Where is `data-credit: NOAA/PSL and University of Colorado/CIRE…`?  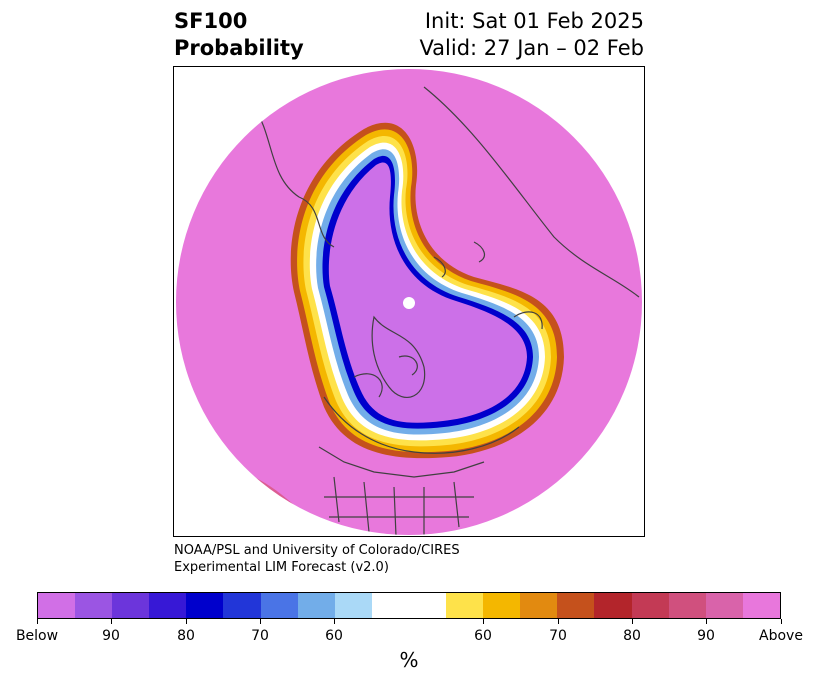
data-credit: NOAA/PSL and University of Colorado/CIRE… is located at coordinates (317, 559).